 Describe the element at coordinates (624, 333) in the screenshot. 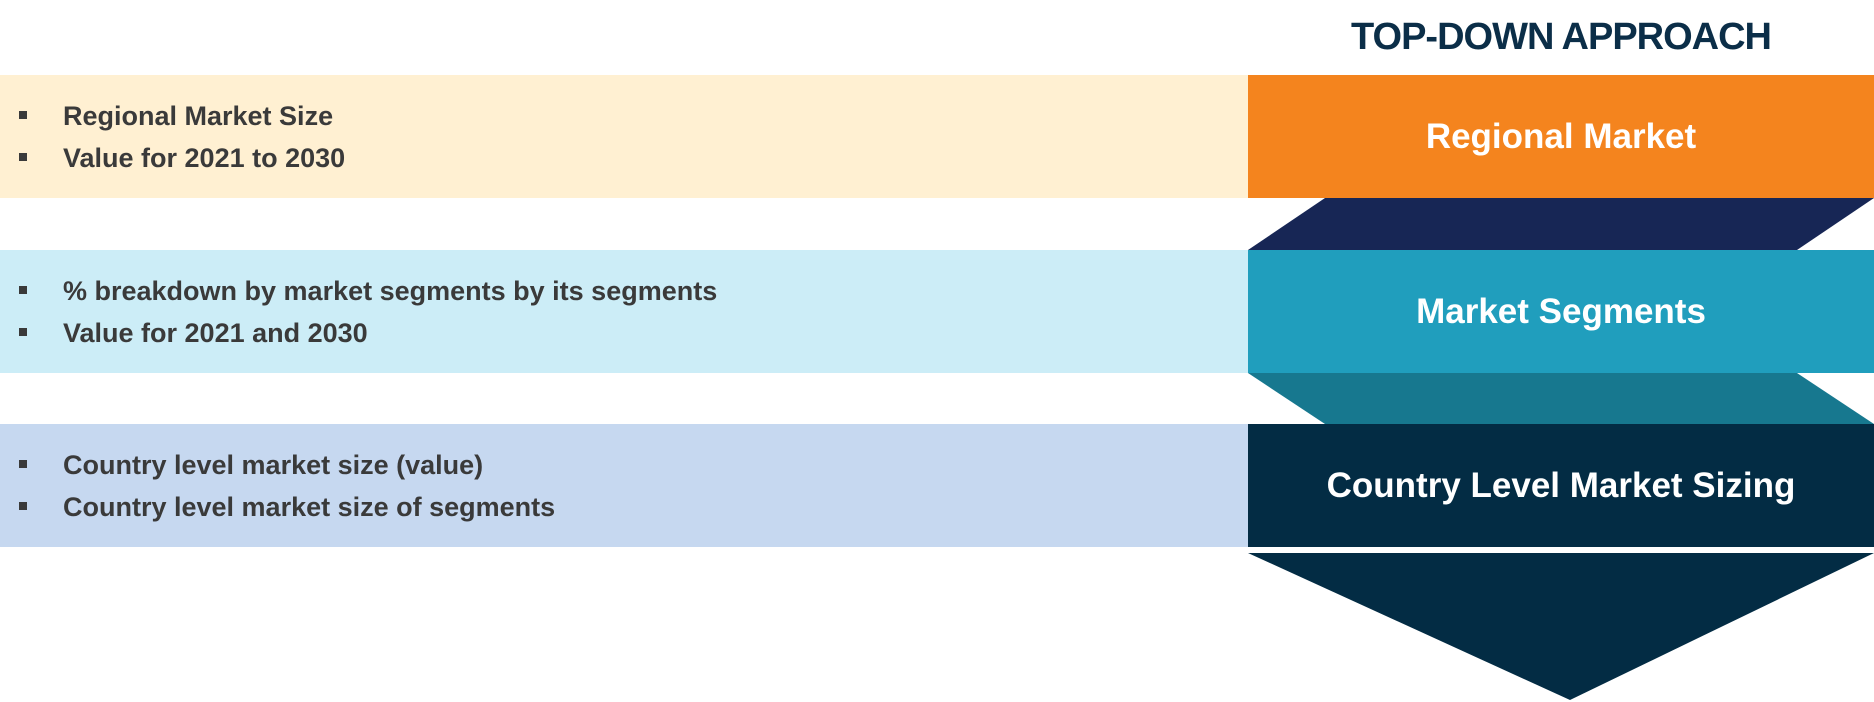

I see `stage-2-bullet-2: Value for 2021 and 2030` at that location.